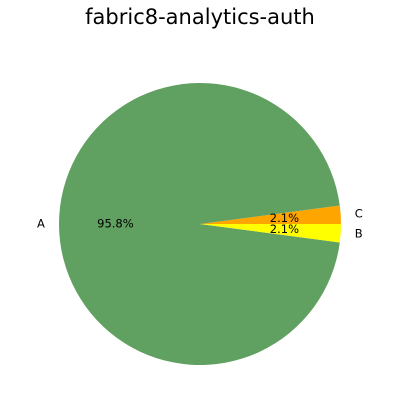 The width and height of the screenshot is (400, 400). I want to click on slice-label-a: A, so click(41, 224).